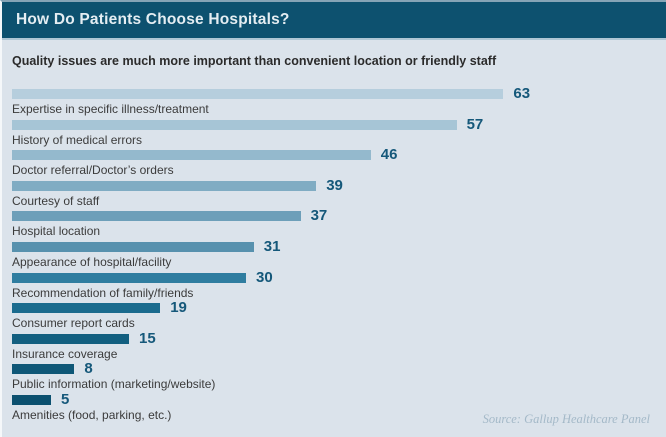 This screenshot has width=666, height=437. Describe the element at coordinates (103, 292) in the screenshot. I see `bar-label: Recommendation of family/friends` at that location.